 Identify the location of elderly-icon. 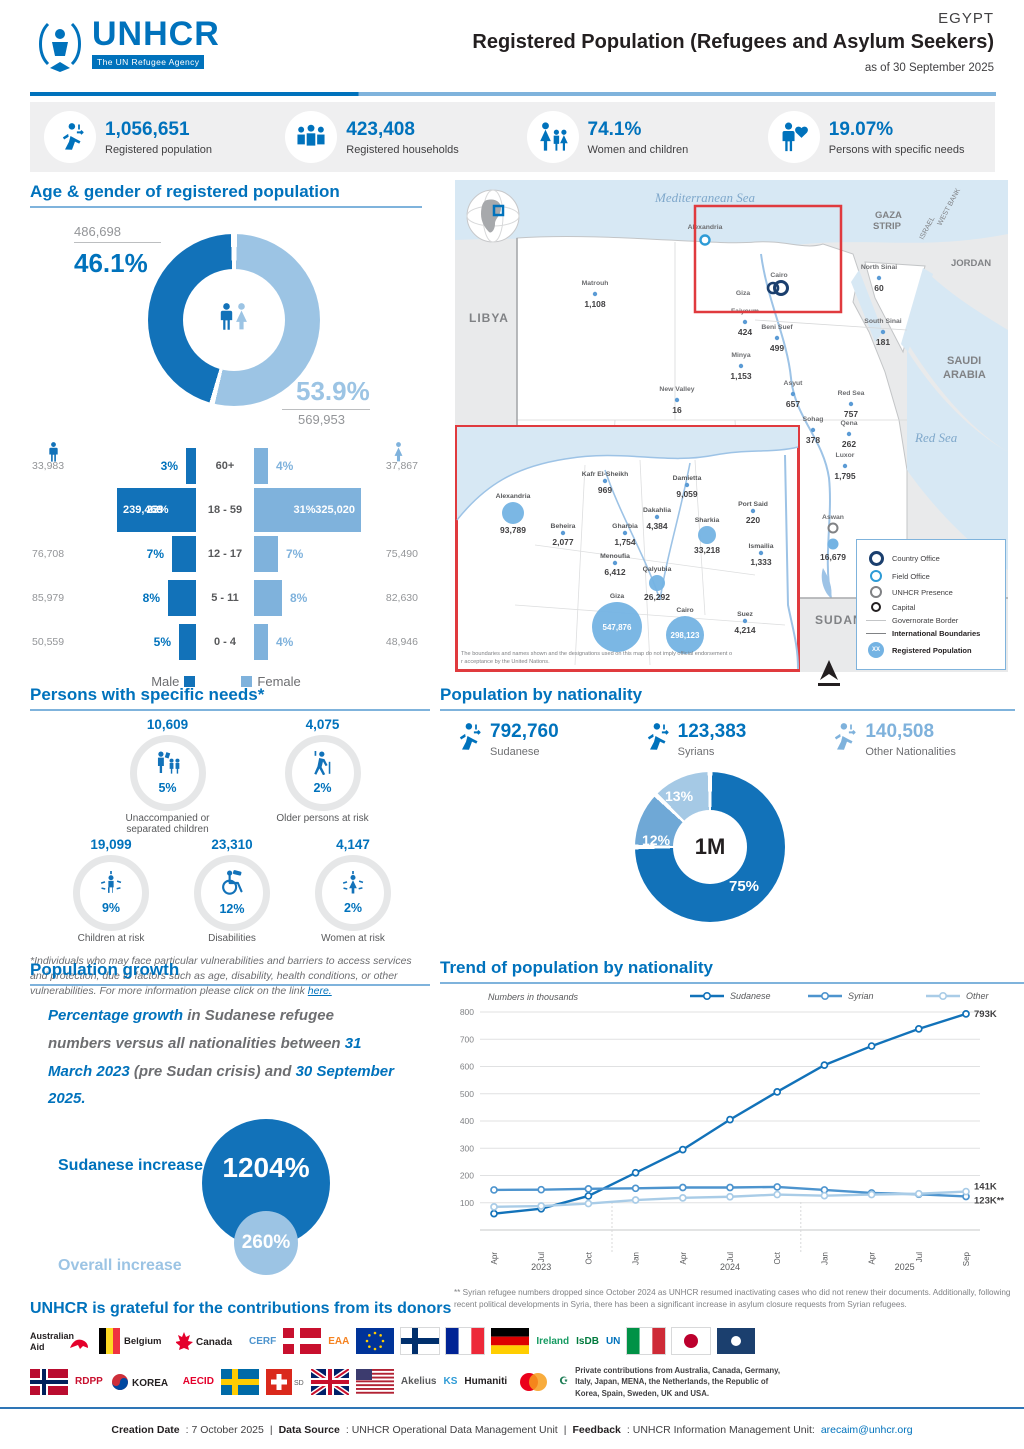
(323, 765).